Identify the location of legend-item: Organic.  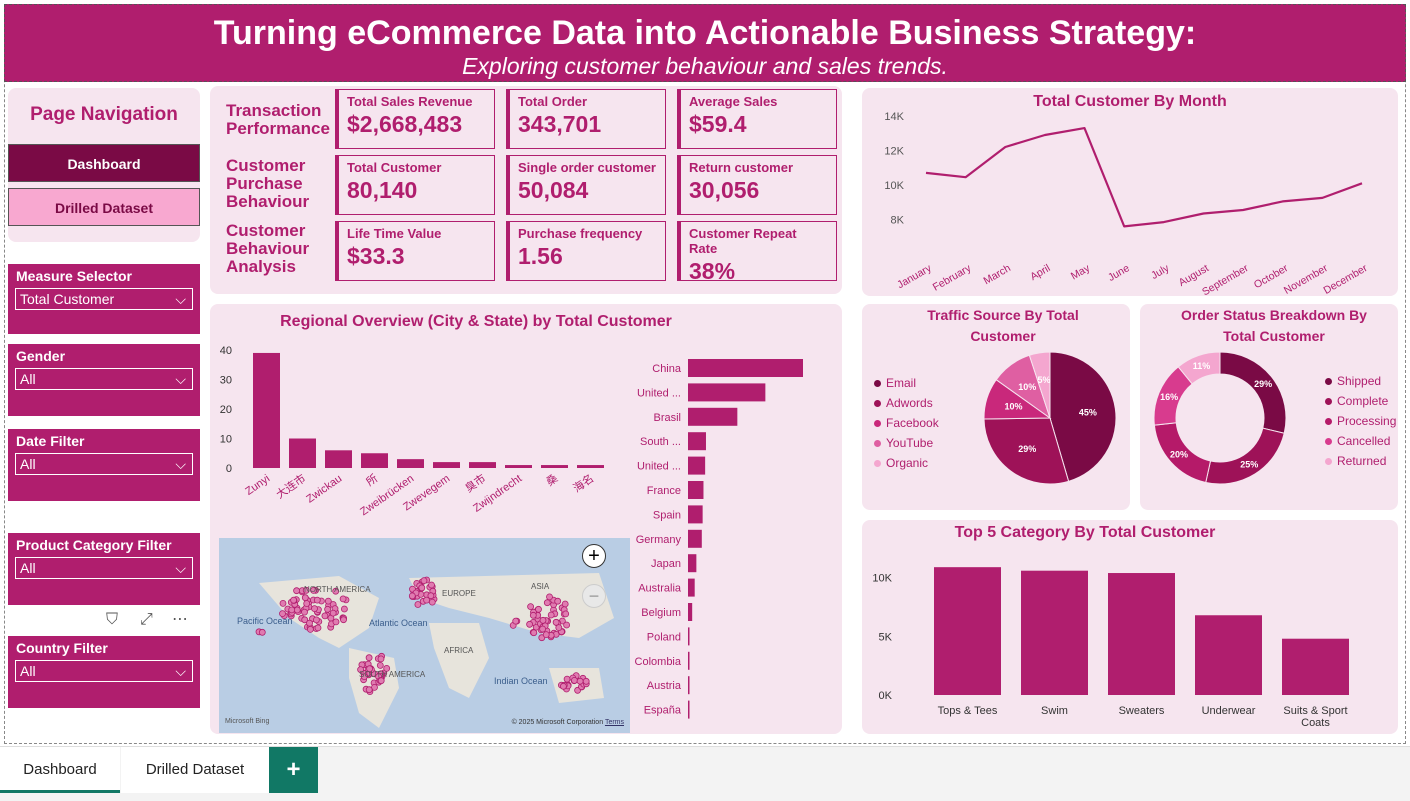
(906, 463).